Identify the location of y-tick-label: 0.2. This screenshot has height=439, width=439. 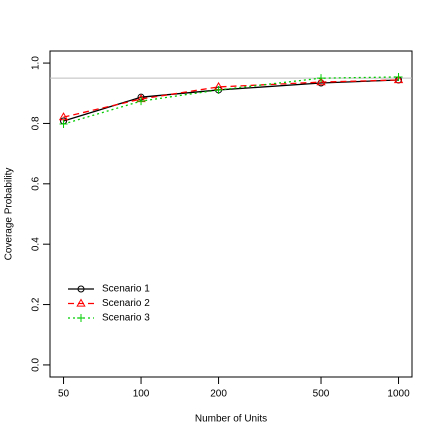
(36, 304).